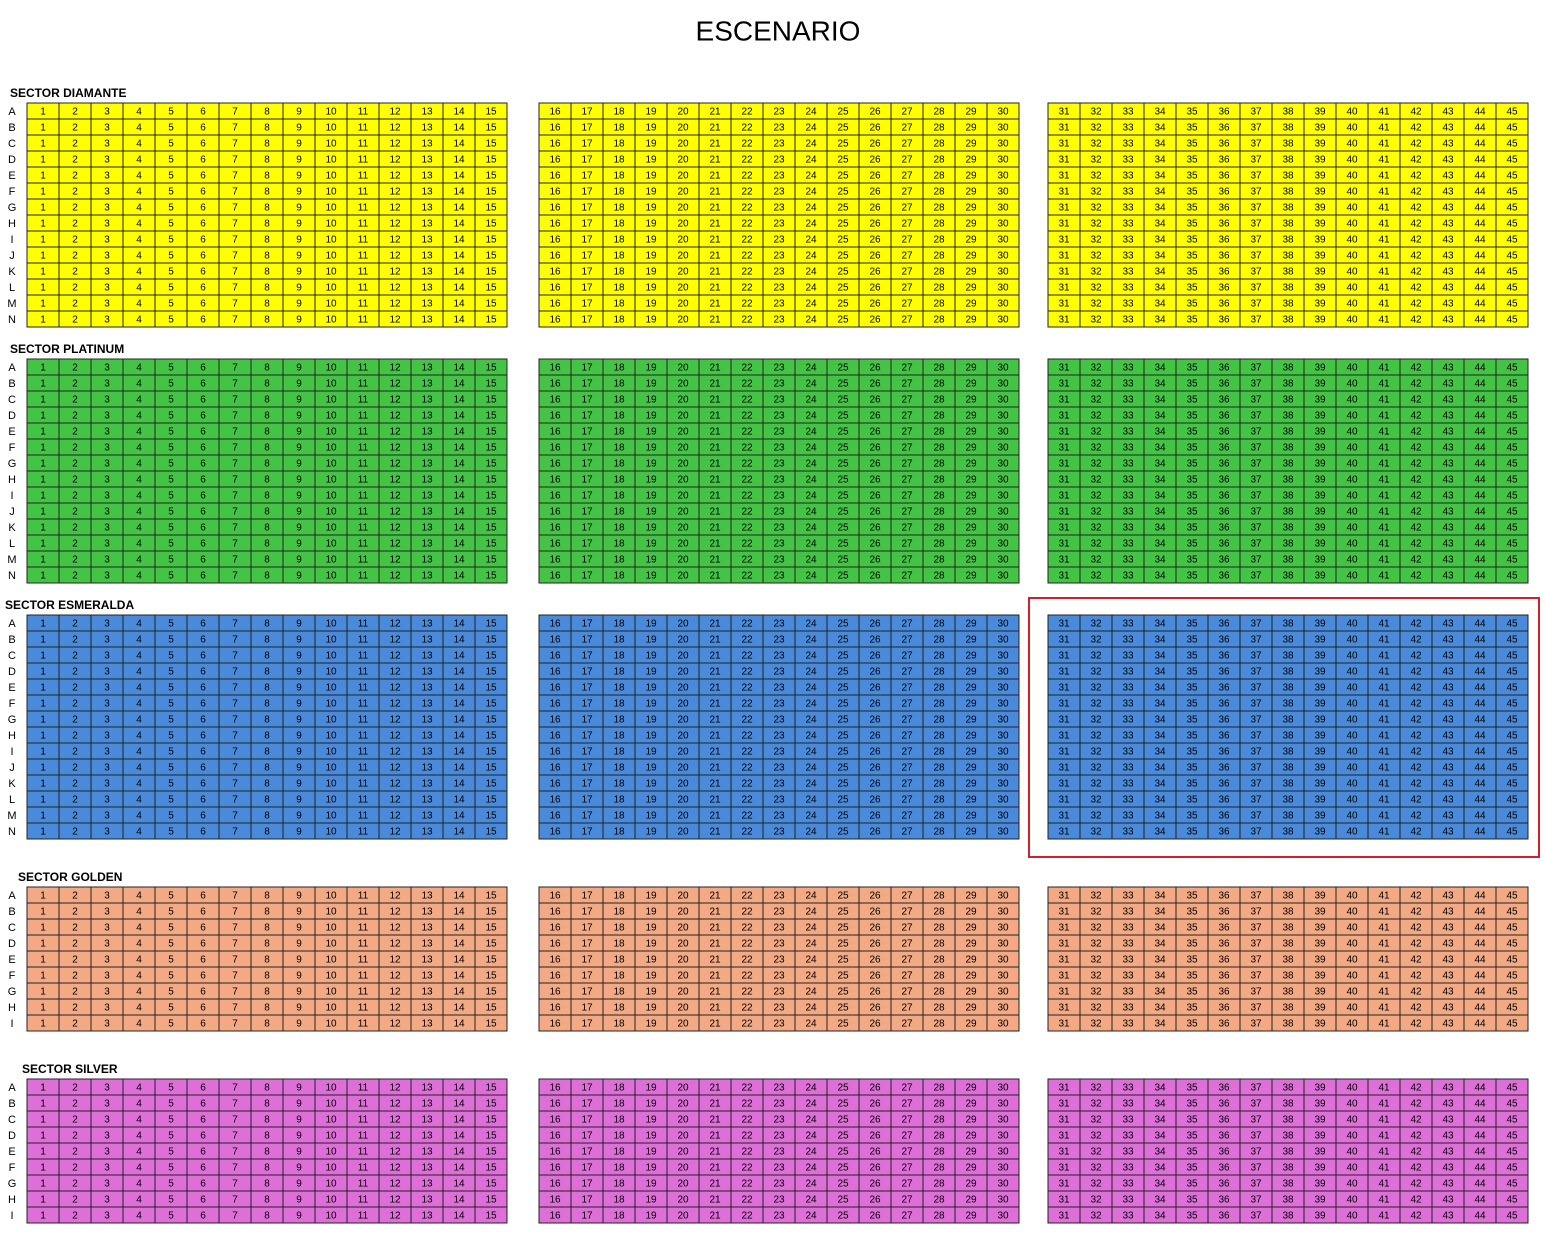 This screenshot has width=1545, height=1233. What do you see at coordinates (1224, 192) in the screenshot?
I see `seat-number: 36` at bounding box center [1224, 192].